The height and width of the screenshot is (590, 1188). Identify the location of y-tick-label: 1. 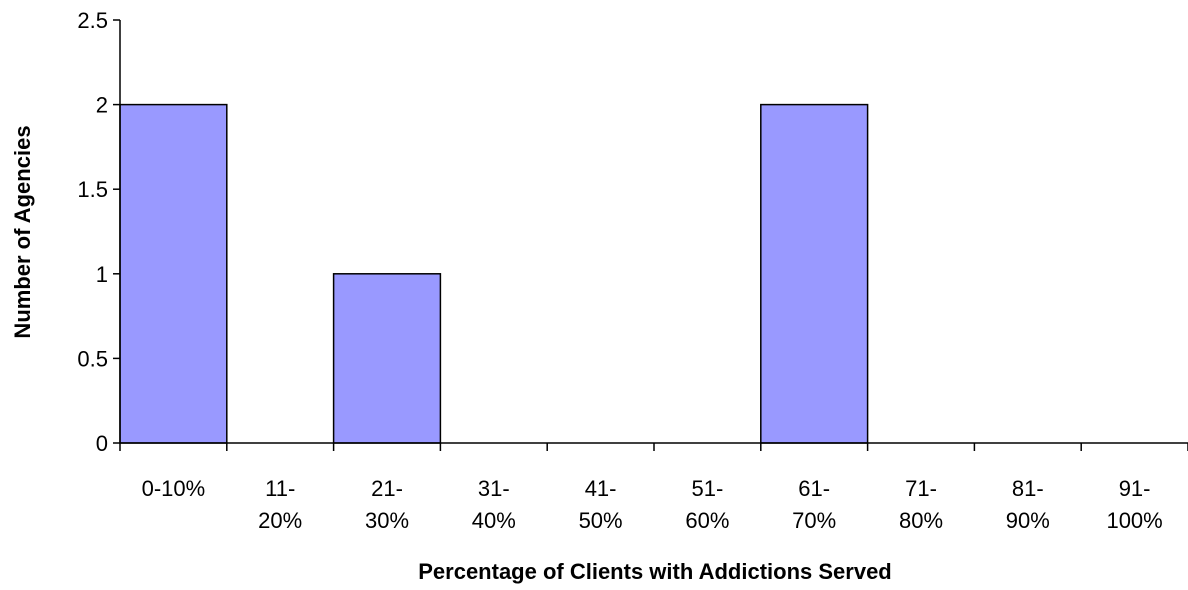
(102, 274).